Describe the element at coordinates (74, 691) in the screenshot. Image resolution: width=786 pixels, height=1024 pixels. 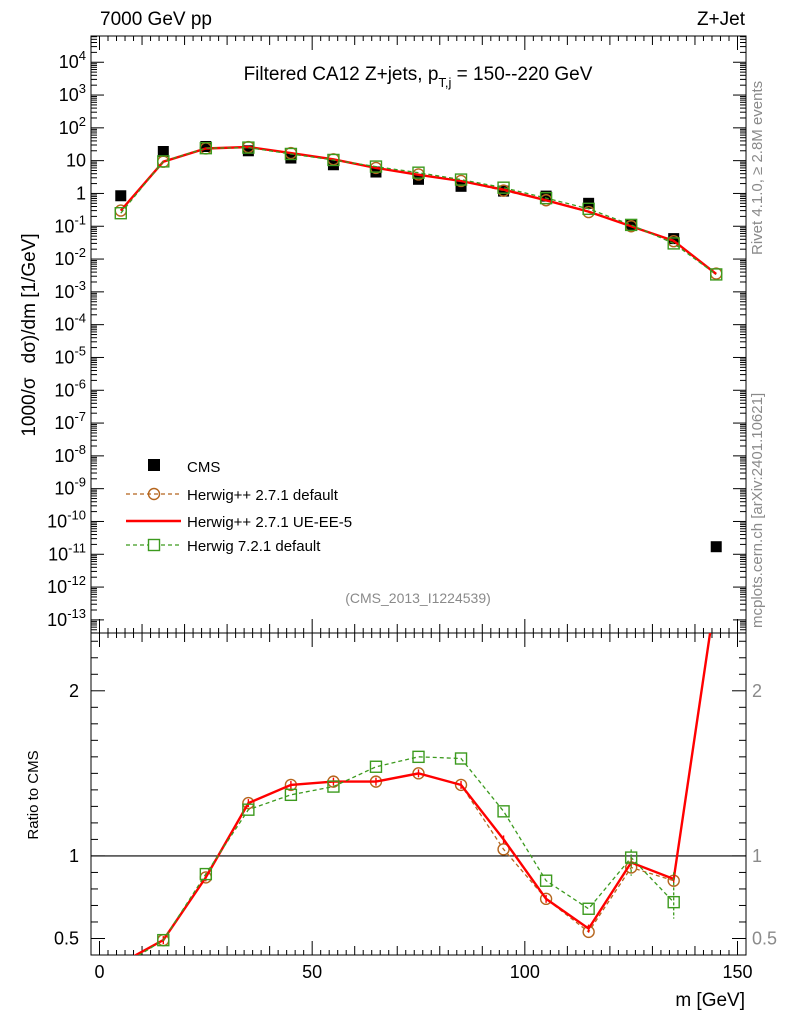
I see `ratio-ytick-label: 2` at that location.